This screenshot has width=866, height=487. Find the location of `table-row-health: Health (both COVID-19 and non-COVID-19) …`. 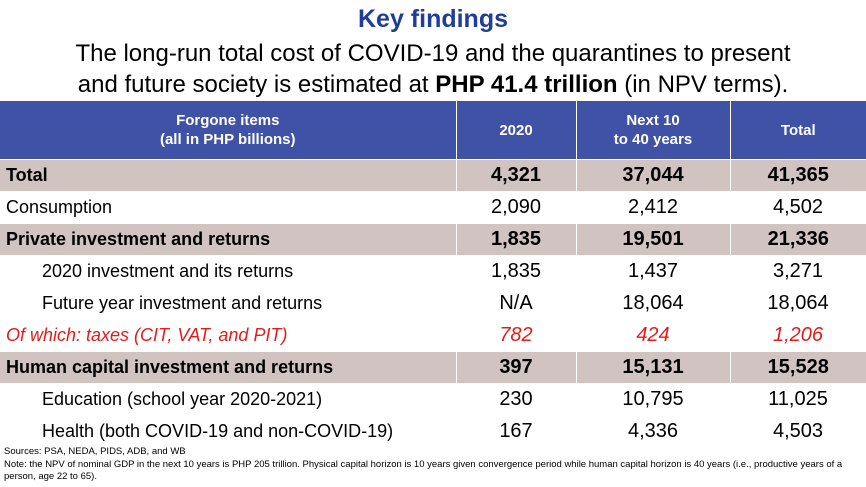

table-row-health: Health (both COVID-19 and non-COVID-19) … is located at coordinates (433, 431).